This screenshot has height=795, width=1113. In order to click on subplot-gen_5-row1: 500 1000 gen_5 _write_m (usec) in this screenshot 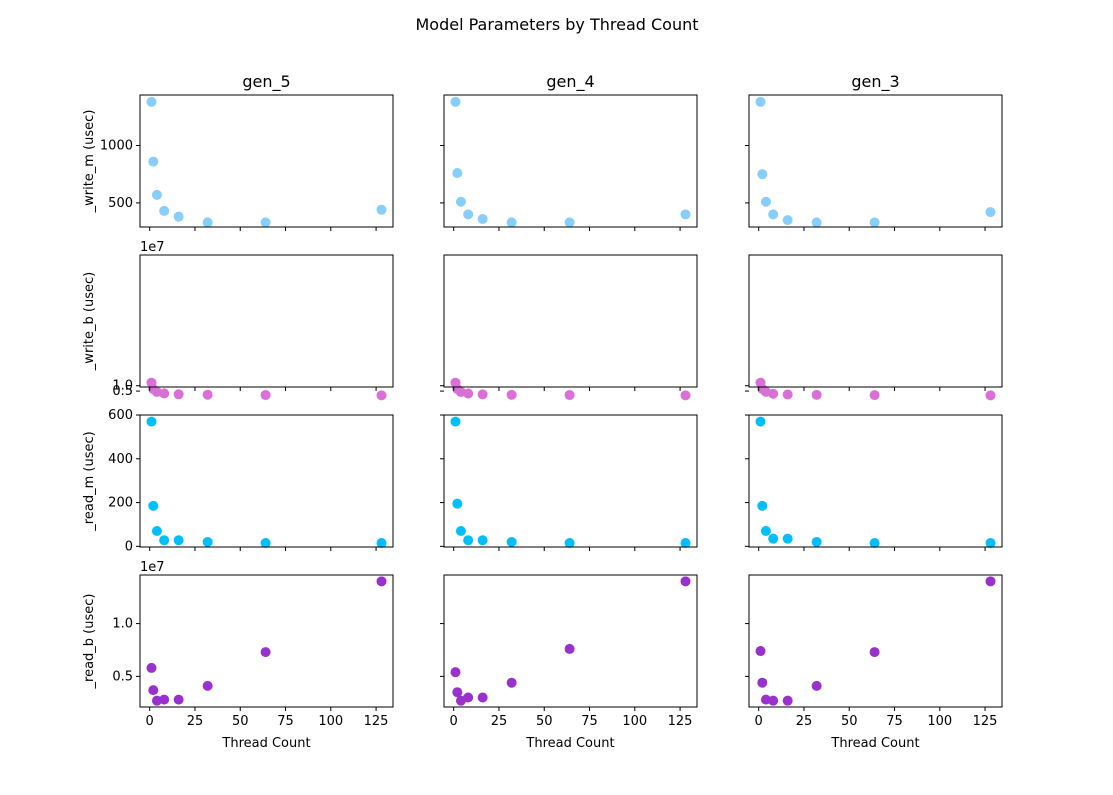, I will do `click(238, 151)`.